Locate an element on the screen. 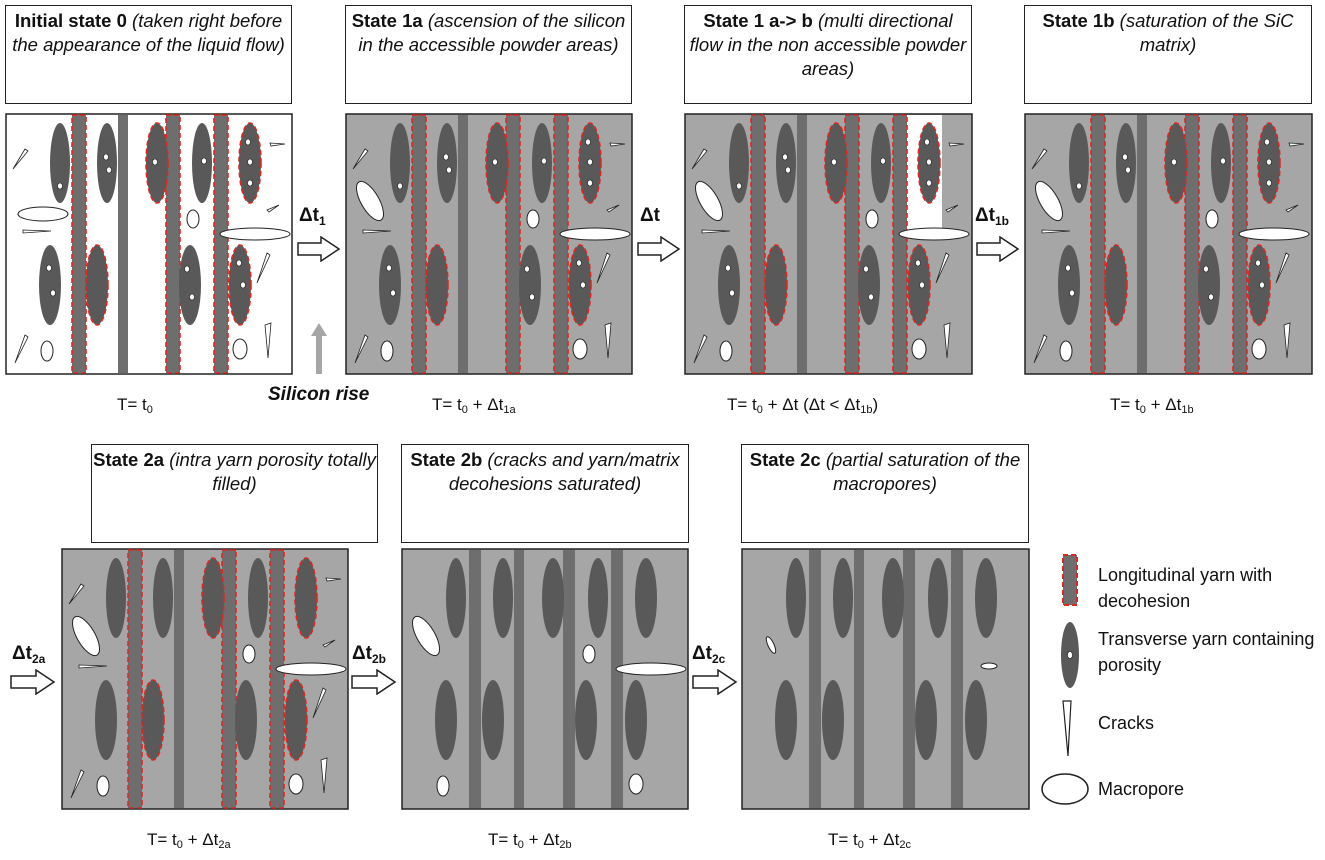 Image resolution: width=1325 pixels, height=860 pixels. arrow-label-dt2b: Δt2b is located at coordinates (369, 654).